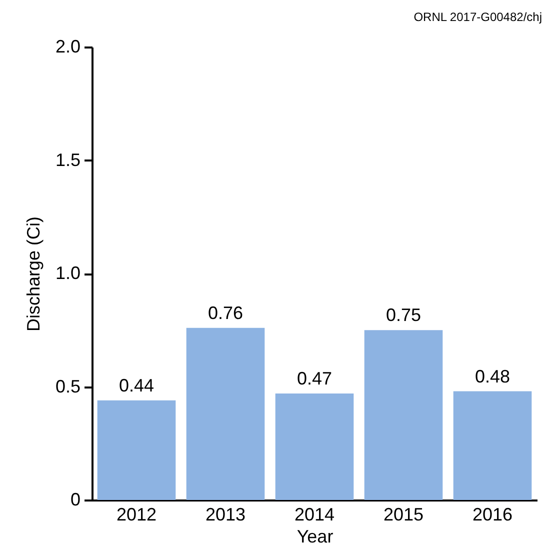  What do you see at coordinates (314, 378) in the screenshot?
I see `data-label: 0.47` at bounding box center [314, 378].